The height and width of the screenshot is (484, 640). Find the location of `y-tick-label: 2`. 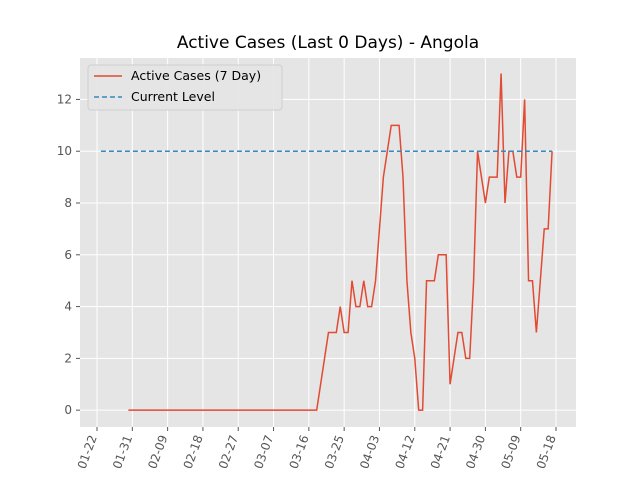

y-tick-label: 2 is located at coordinates (68, 358).